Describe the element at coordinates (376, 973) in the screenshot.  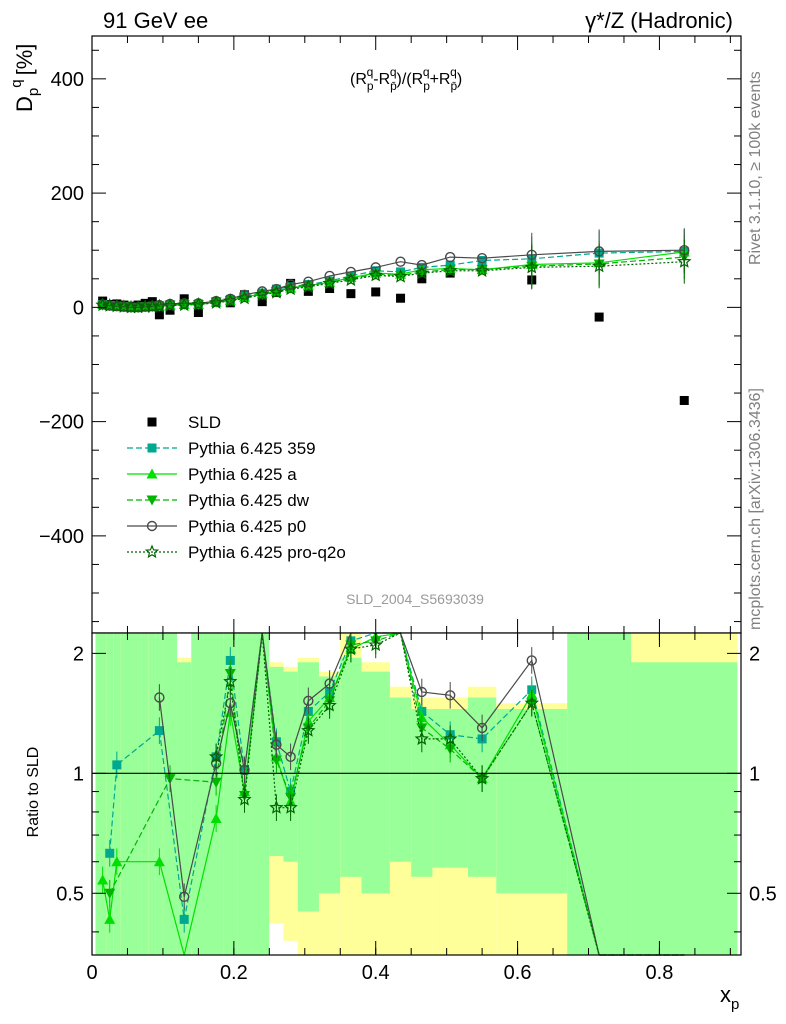
I see `x-tick-label: 0.4` at that location.